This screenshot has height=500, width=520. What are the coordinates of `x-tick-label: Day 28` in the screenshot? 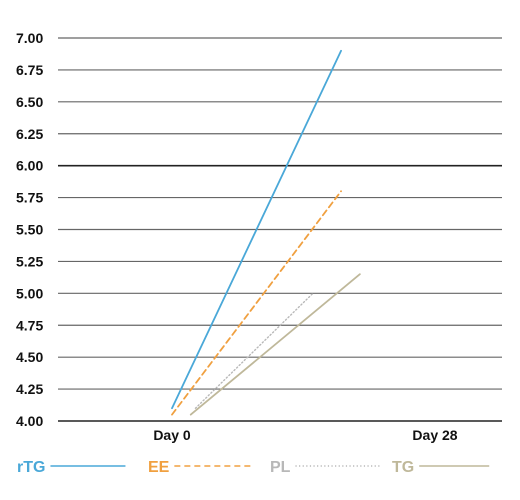 It's located at (434, 435).